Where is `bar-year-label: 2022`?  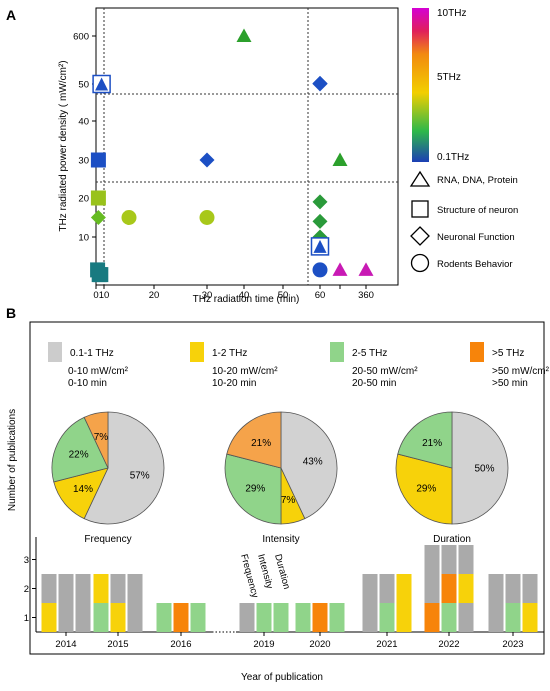
bar-year-label: 2022 is located at coordinates (448, 644).